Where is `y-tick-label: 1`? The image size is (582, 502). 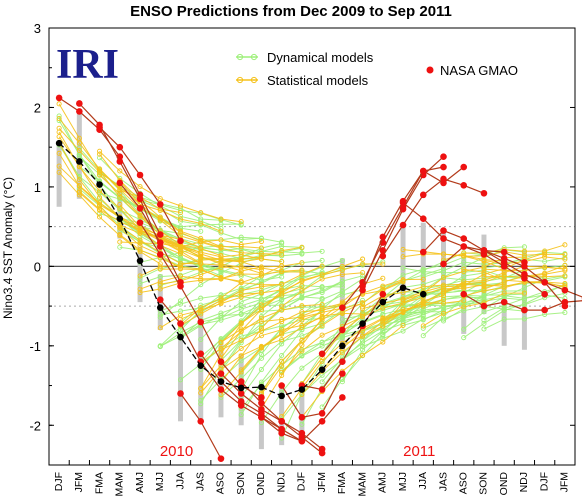 y-tick-label: 1 is located at coordinates (37, 187).